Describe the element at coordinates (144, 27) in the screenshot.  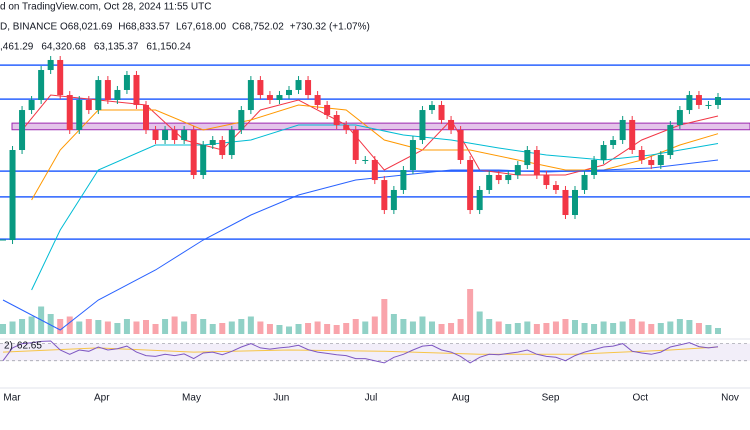
I see `ohlc-value: H68,833.57` at that location.